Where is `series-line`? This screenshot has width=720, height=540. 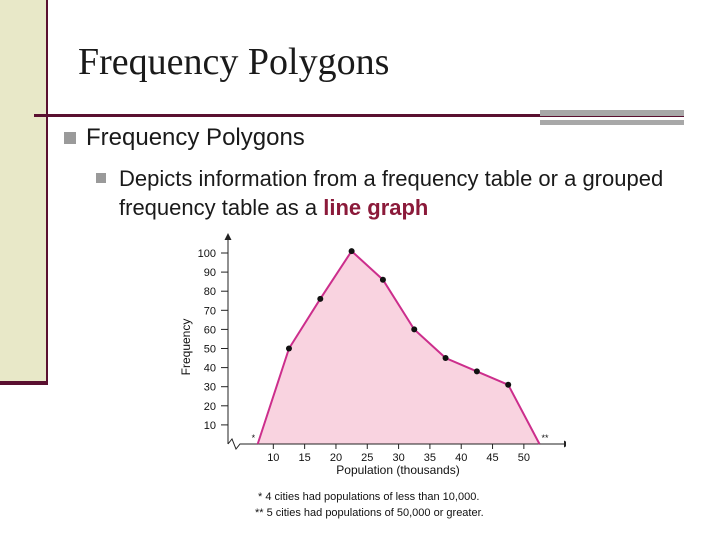 series-line is located at coordinates (398, 347).